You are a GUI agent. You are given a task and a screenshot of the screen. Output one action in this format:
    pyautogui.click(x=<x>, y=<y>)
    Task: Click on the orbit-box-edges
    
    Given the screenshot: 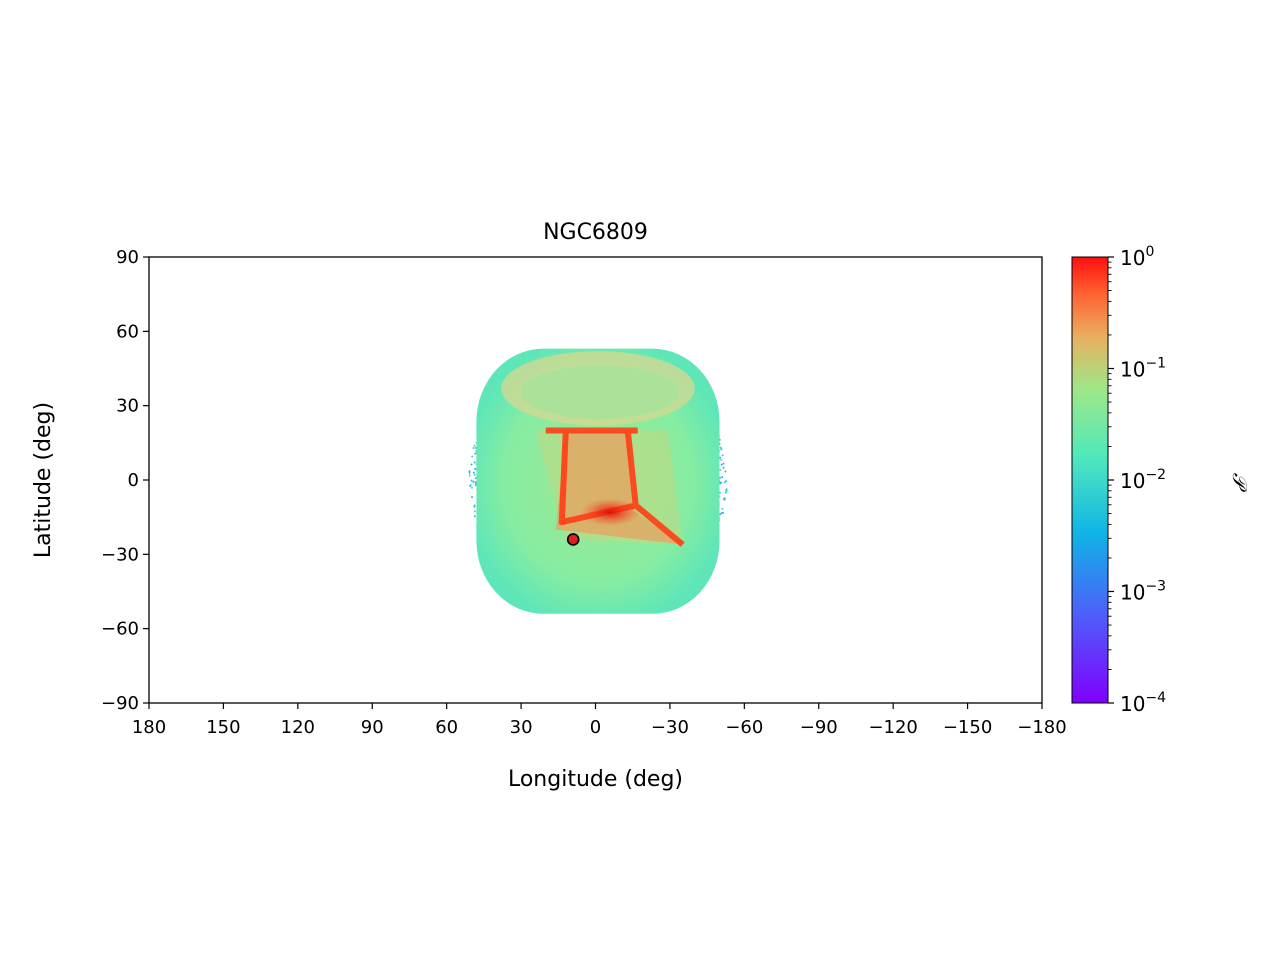 What is the action you would take?
    pyautogui.click(x=615, y=487)
    